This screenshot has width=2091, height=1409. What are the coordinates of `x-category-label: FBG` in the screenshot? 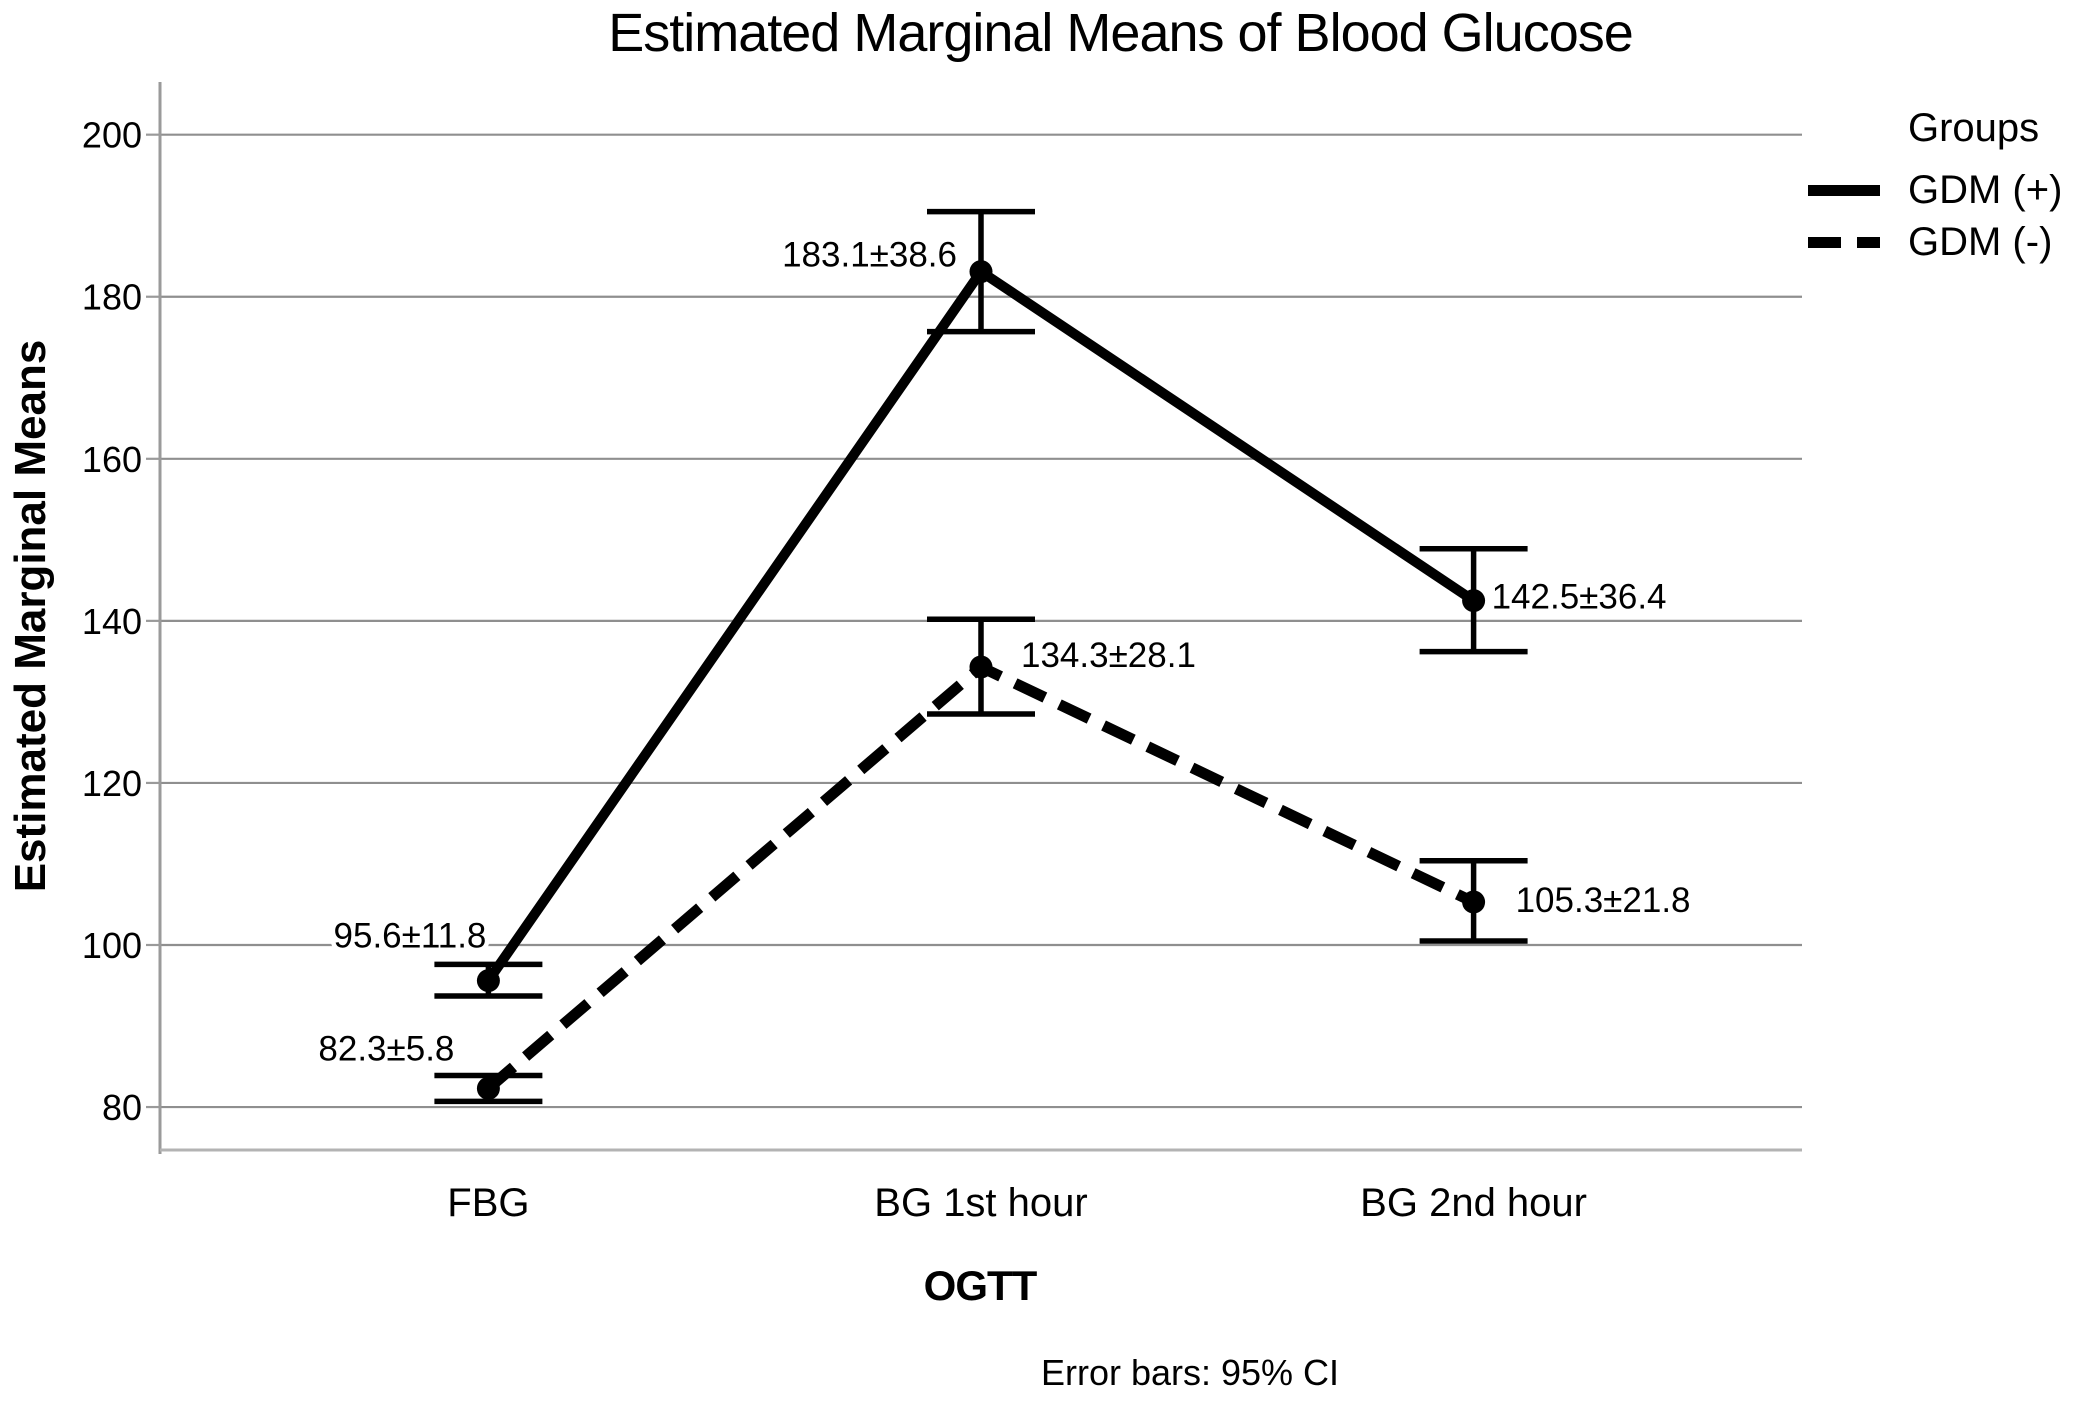 It's located at (488, 1203).